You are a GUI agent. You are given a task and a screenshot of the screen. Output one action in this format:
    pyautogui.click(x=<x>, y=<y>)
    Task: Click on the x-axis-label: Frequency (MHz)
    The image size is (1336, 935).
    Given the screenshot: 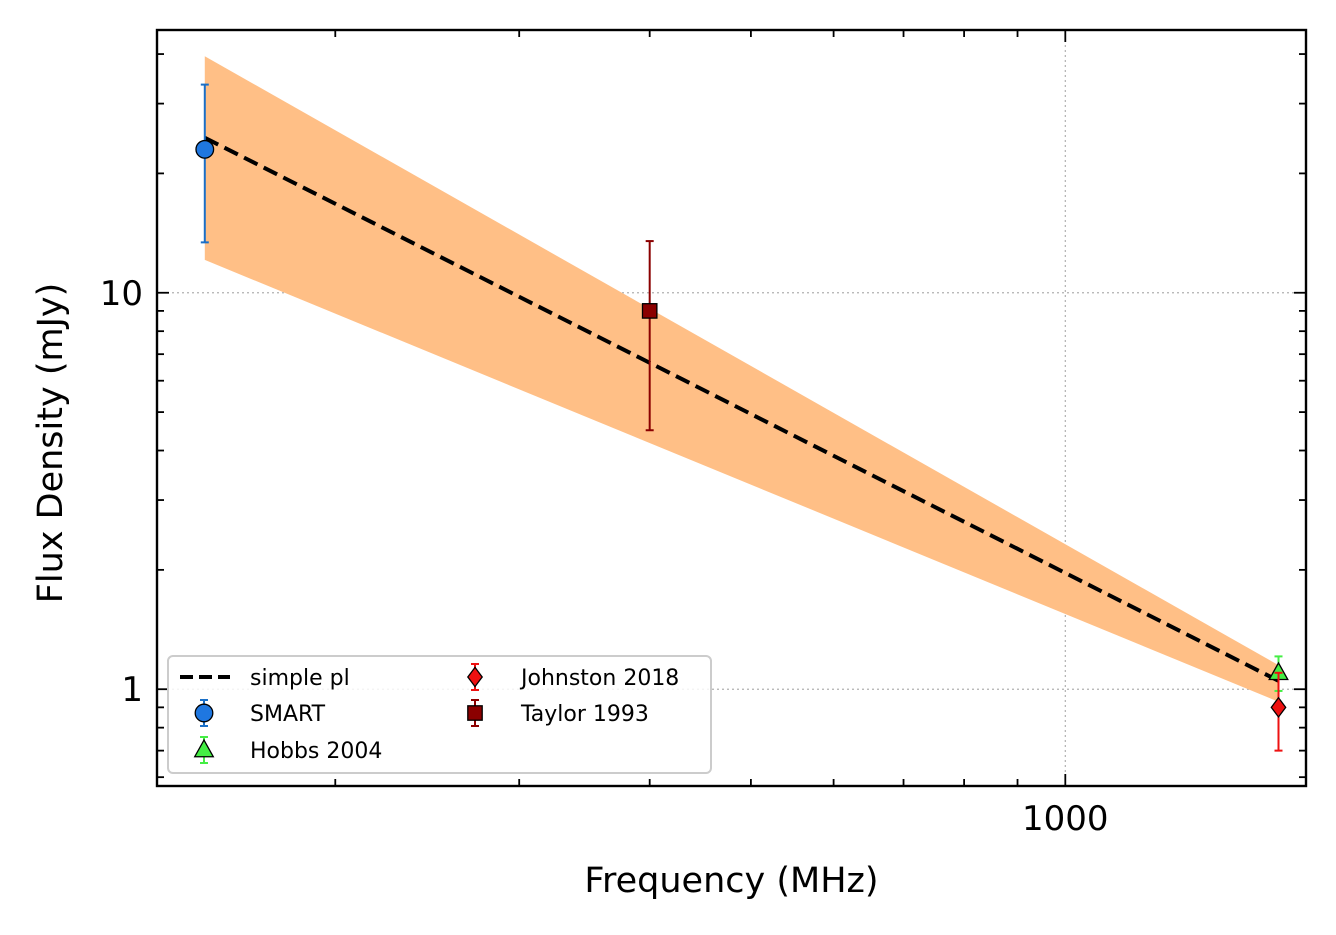 What is the action you would take?
    pyautogui.click(x=731, y=881)
    